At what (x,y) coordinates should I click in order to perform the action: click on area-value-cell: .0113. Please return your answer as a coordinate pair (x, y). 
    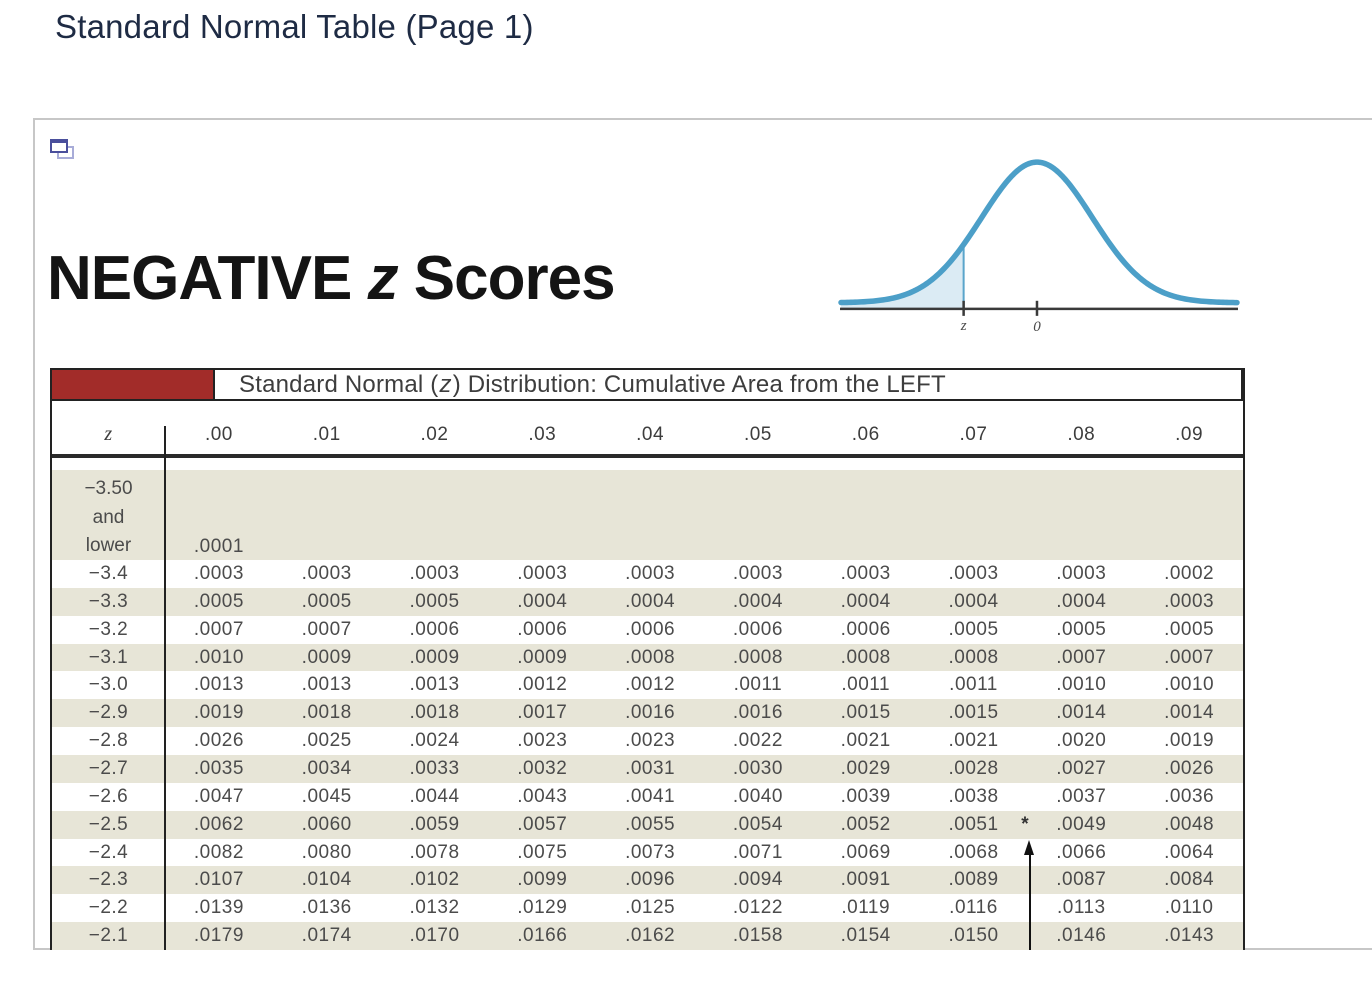
    Looking at the image, I should click on (1081, 908).